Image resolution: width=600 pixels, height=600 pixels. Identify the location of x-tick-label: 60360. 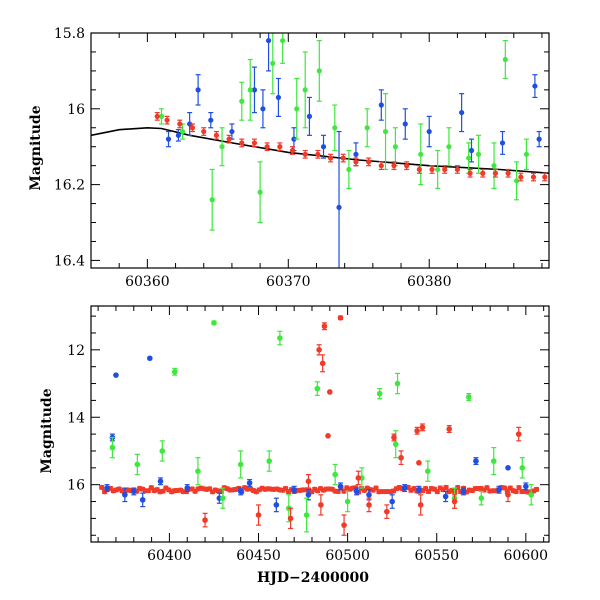
(147, 282).